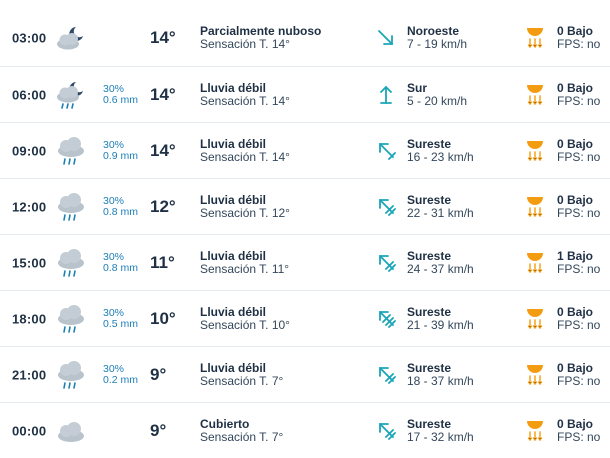  What do you see at coordinates (440, 268) in the screenshot?
I see `wind-speed: 24 - 37 km/h` at bounding box center [440, 268].